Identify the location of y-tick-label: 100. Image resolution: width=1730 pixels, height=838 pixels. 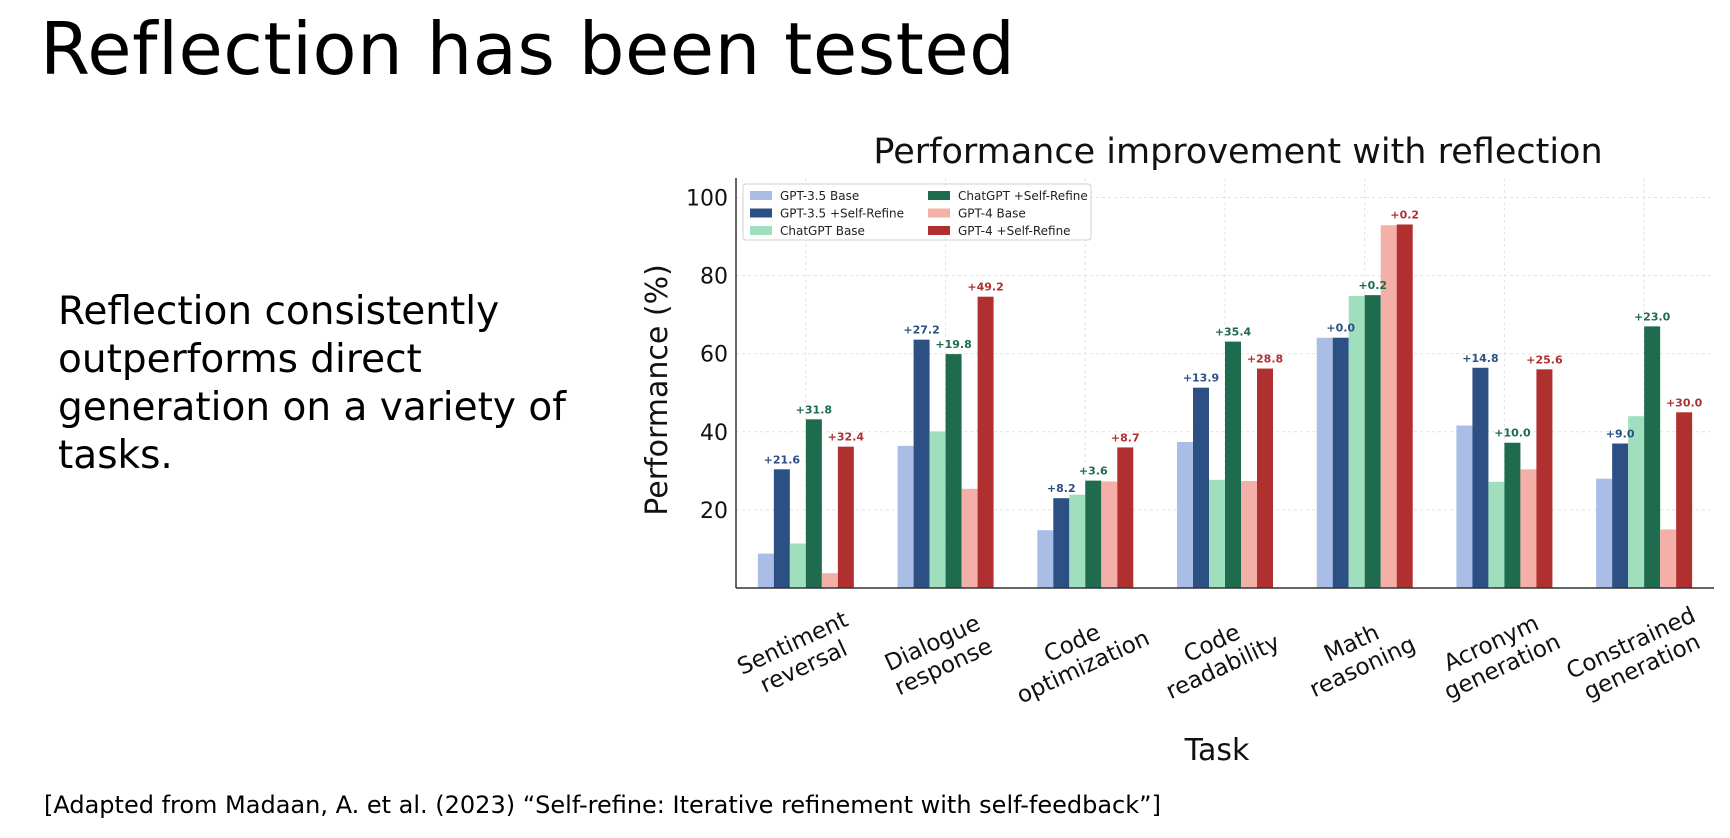
(707, 199).